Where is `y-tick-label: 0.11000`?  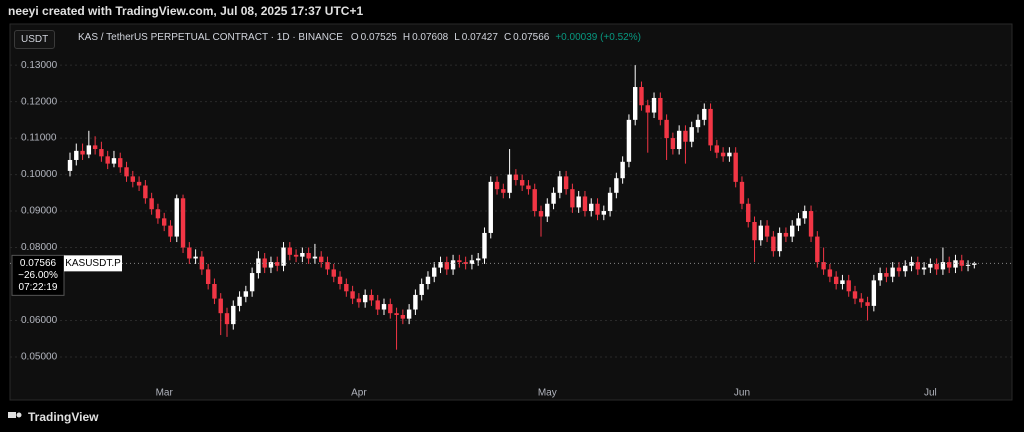
y-tick-label: 0.11000 is located at coordinates (39, 138).